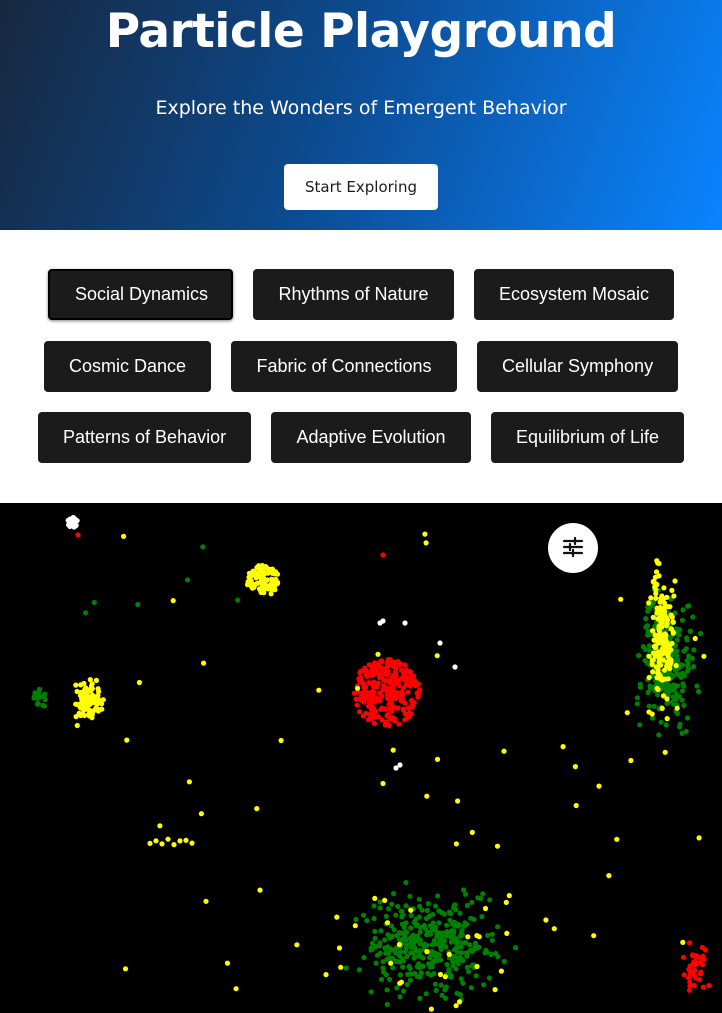  What do you see at coordinates (361, 31) in the screenshot?
I see `page-title: Particle Playground` at bounding box center [361, 31].